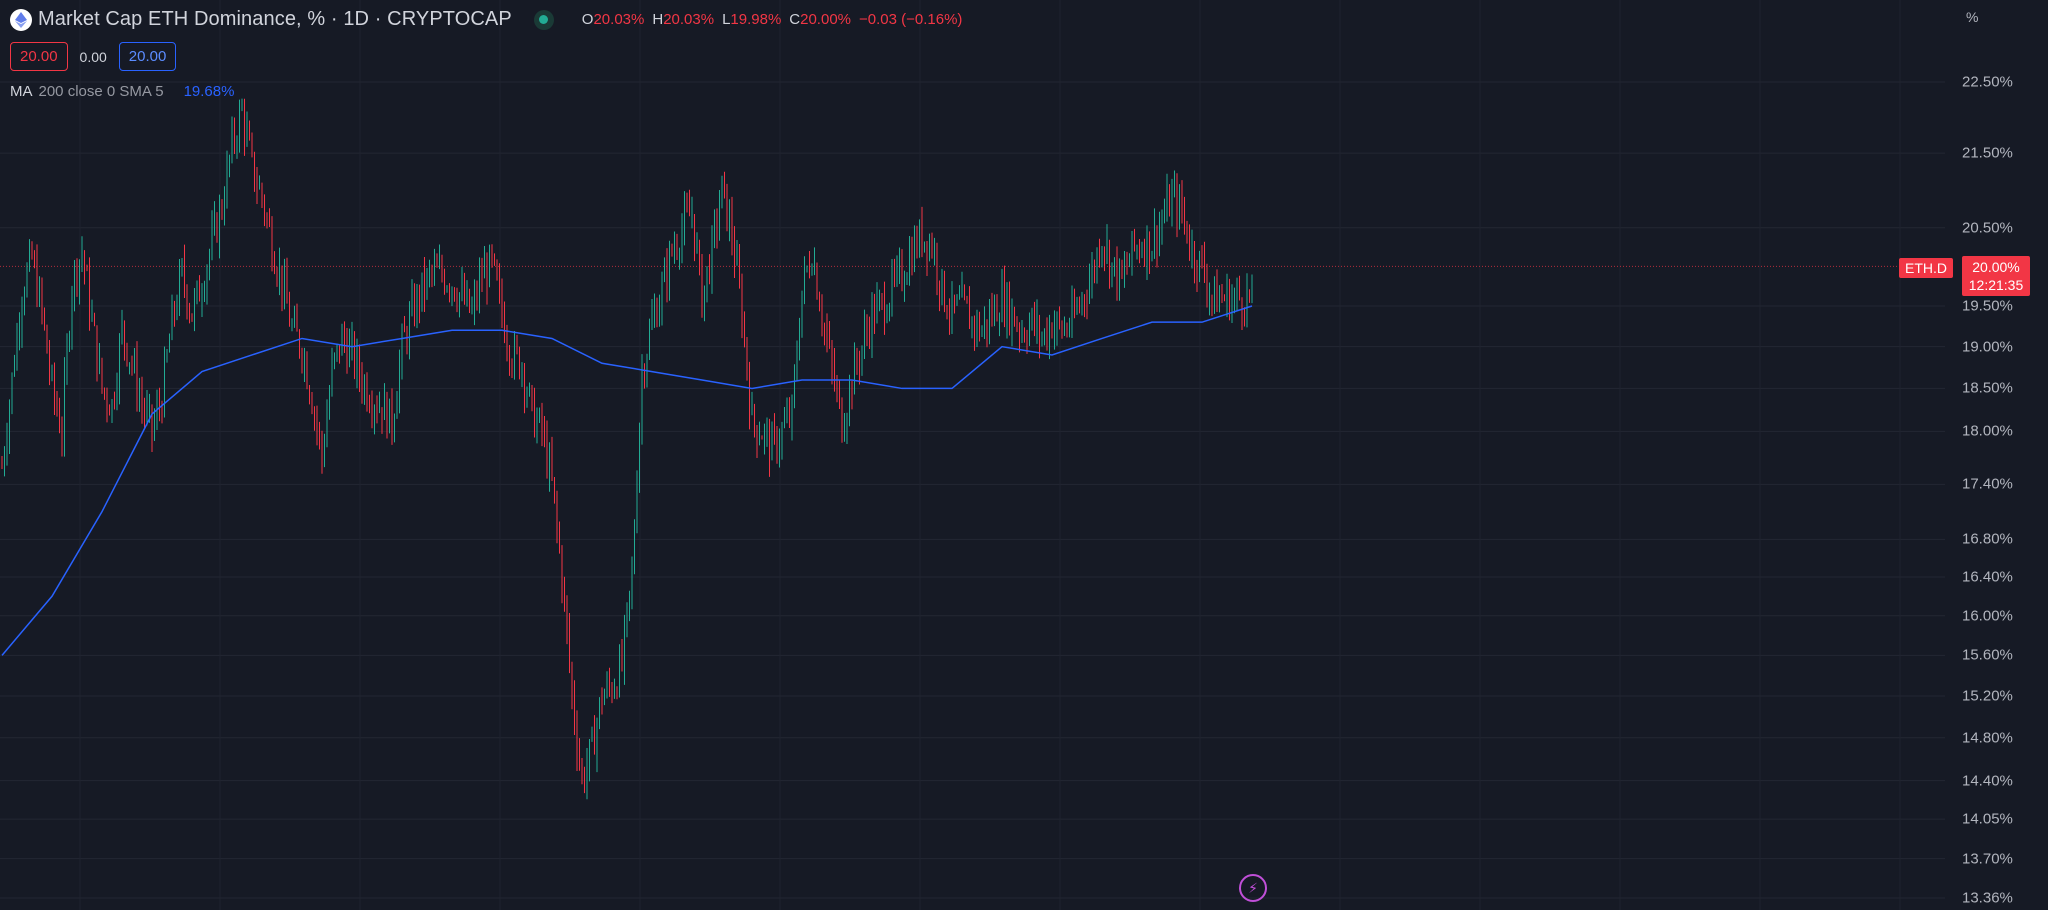 The height and width of the screenshot is (910, 2048). I want to click on trade-buttons: 20.00 0.00 20.00, so click(93, 56).